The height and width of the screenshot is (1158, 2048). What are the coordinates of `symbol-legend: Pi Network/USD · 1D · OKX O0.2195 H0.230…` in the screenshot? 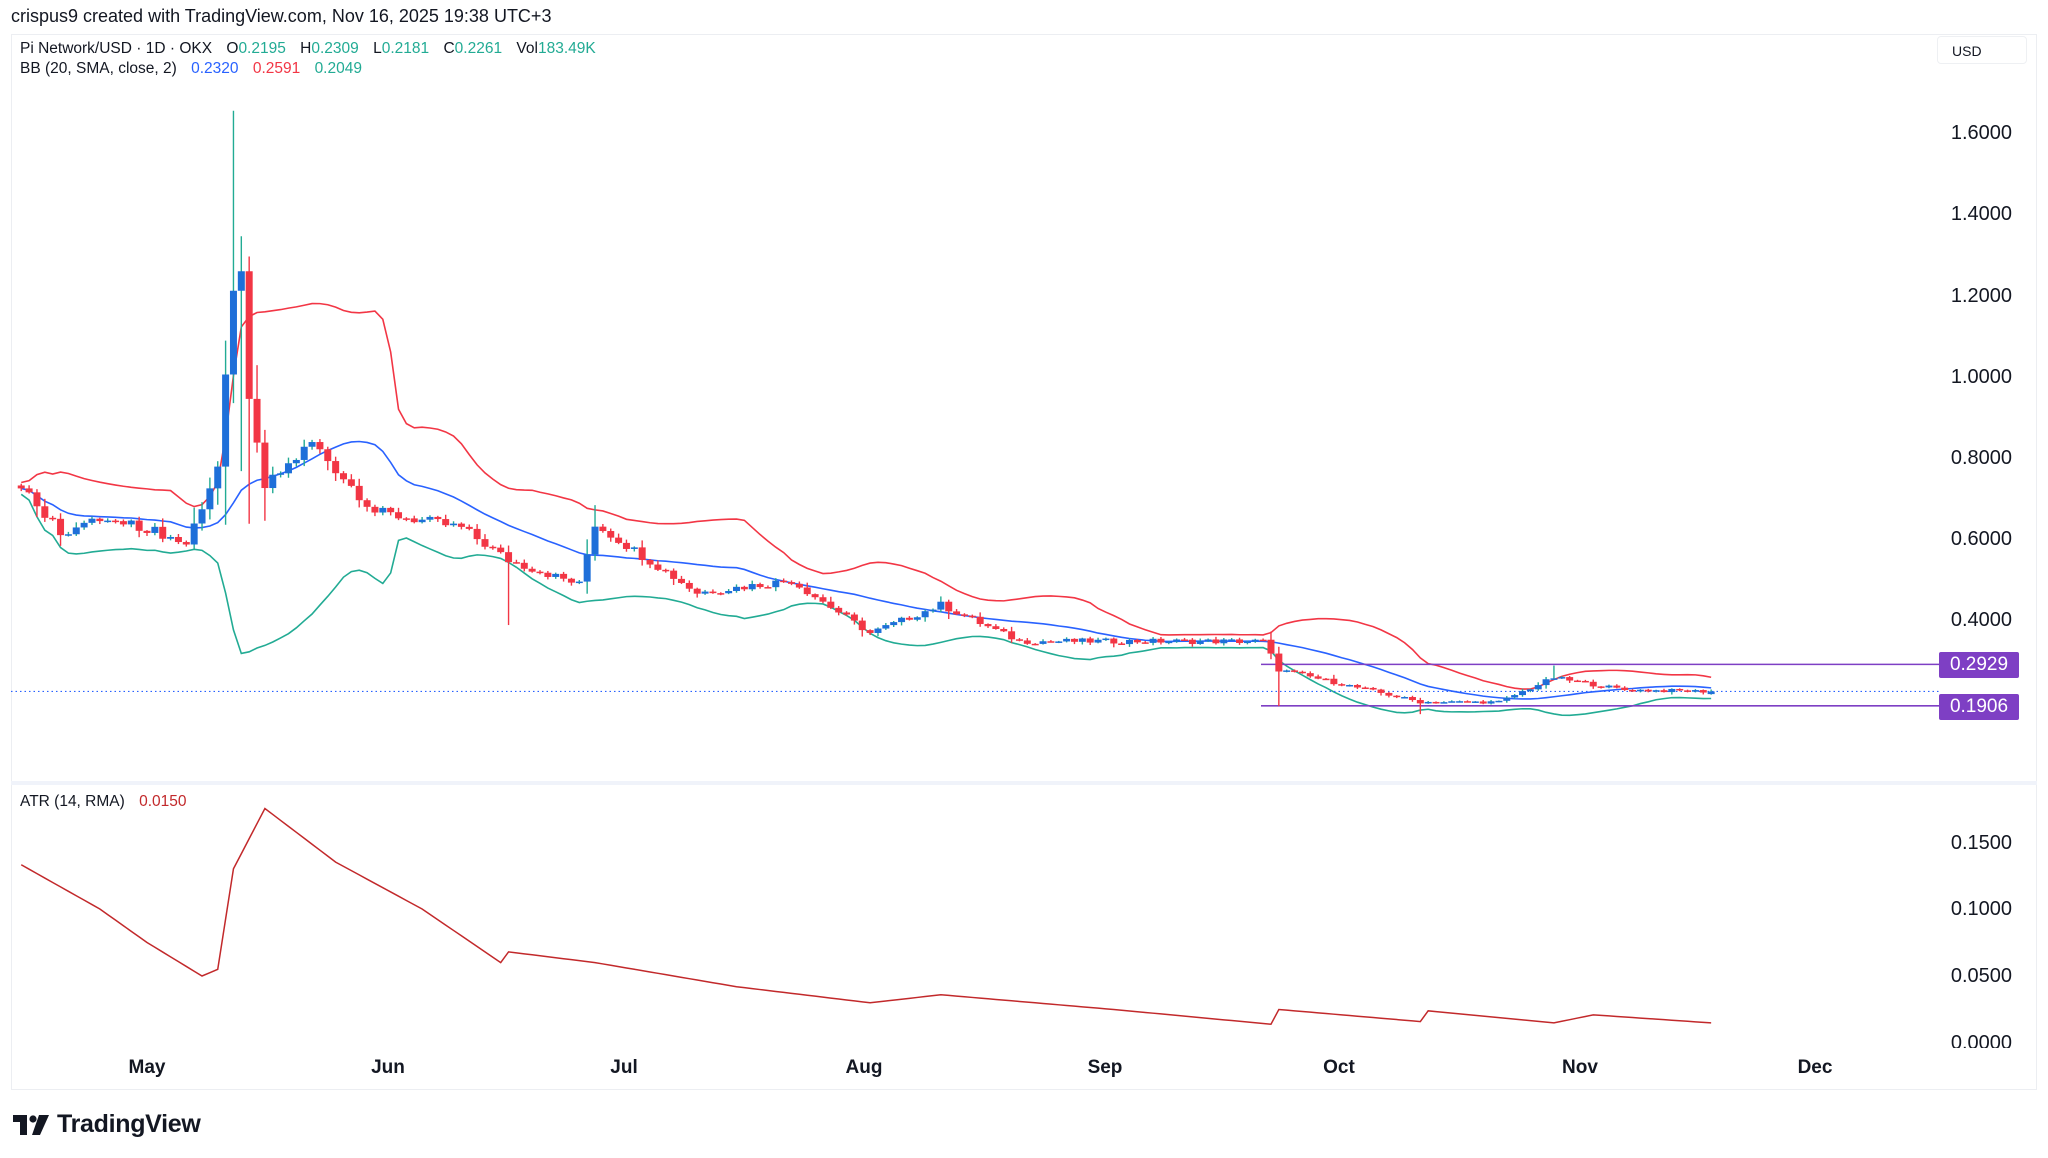 It's located at (308, 49).